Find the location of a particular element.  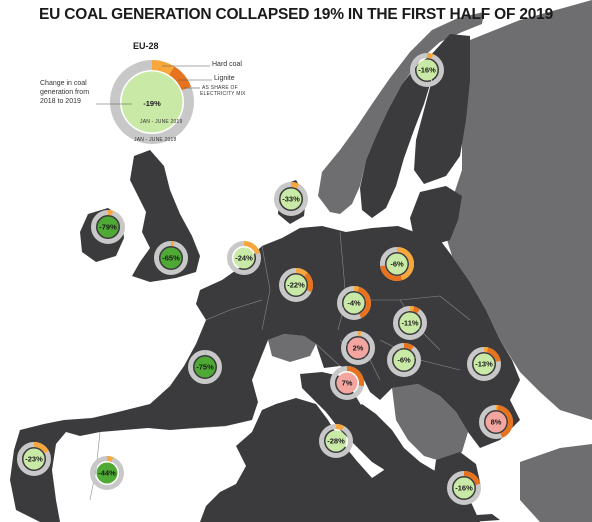

change-value-label: -22% is located at coordinates (296, 285).